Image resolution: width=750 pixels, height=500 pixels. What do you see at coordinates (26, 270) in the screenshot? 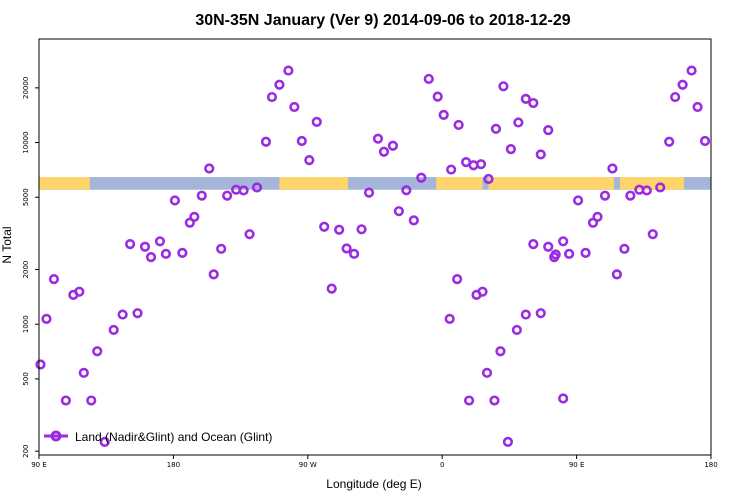
I see `y-tick-label-3: 2000` at bounding box center [26, 270].